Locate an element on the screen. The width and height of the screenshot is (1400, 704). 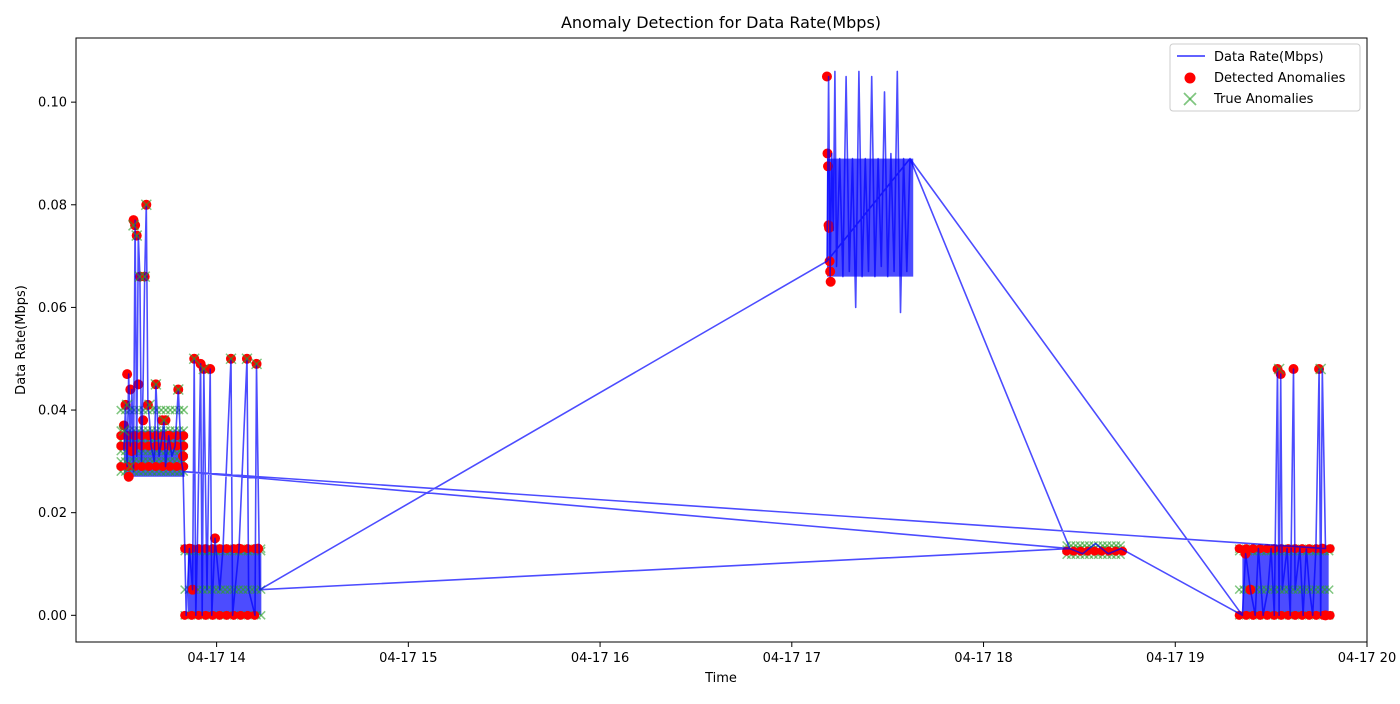
x-tick-label-2: 04-17 16 is located at coordinates (600, 658).